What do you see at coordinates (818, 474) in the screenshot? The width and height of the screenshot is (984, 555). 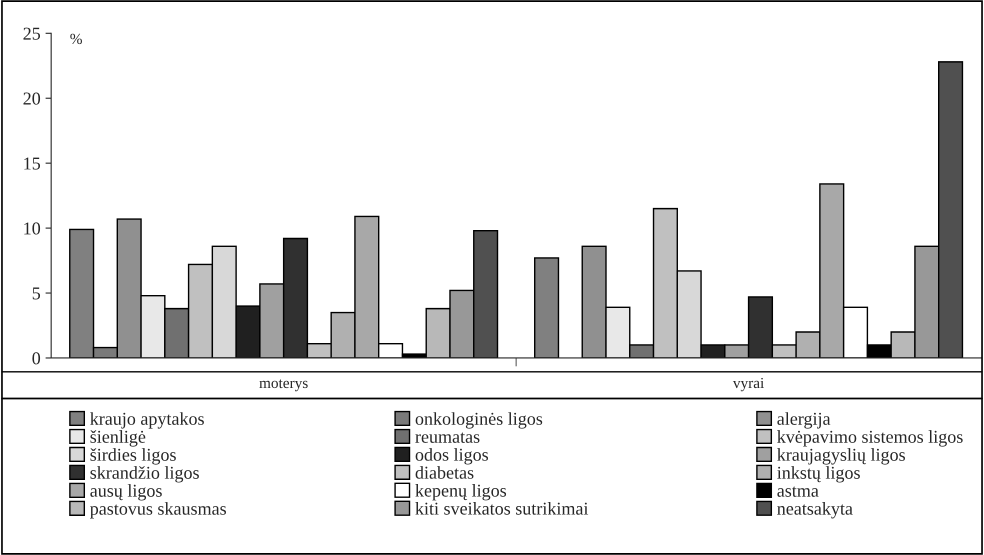 I see `legend-label: inkstų ligos` at bounding box center [818, 474].